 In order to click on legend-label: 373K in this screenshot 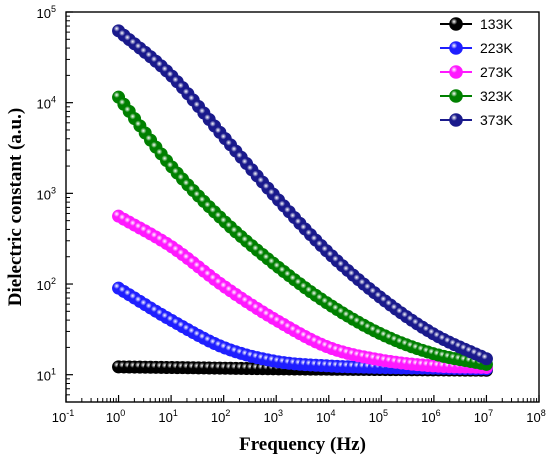, I will do `click(496, 120)`.